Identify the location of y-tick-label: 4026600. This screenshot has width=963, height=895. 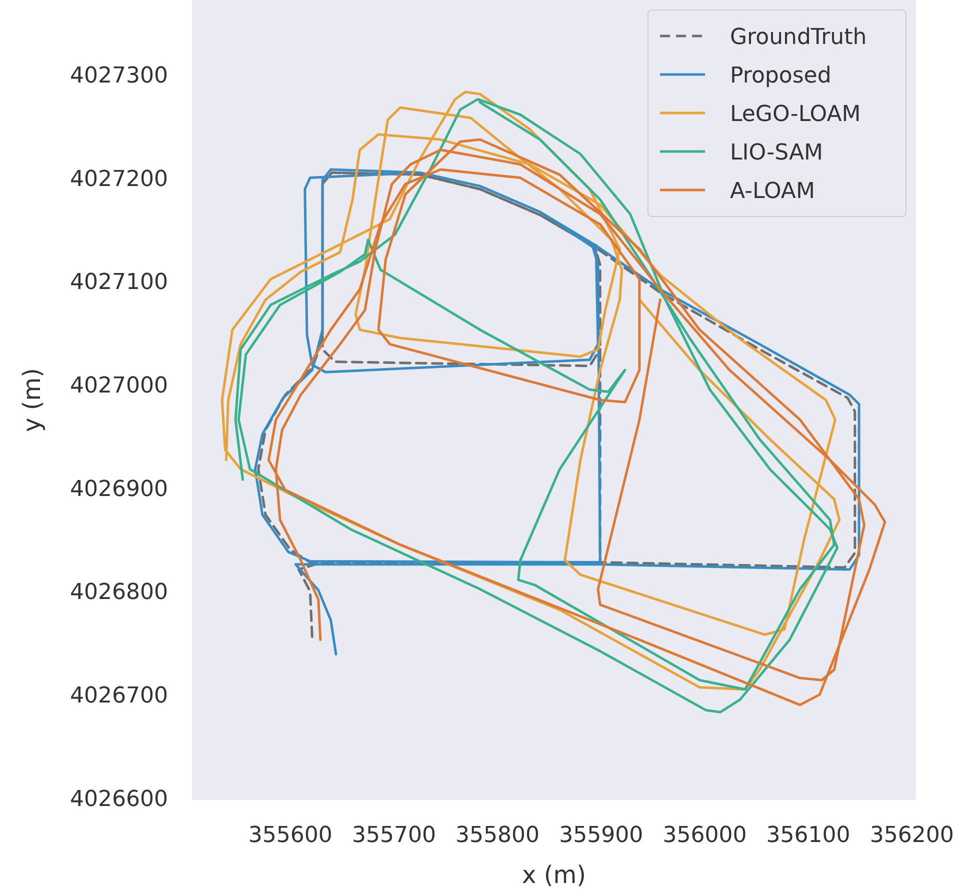
(119, 799).